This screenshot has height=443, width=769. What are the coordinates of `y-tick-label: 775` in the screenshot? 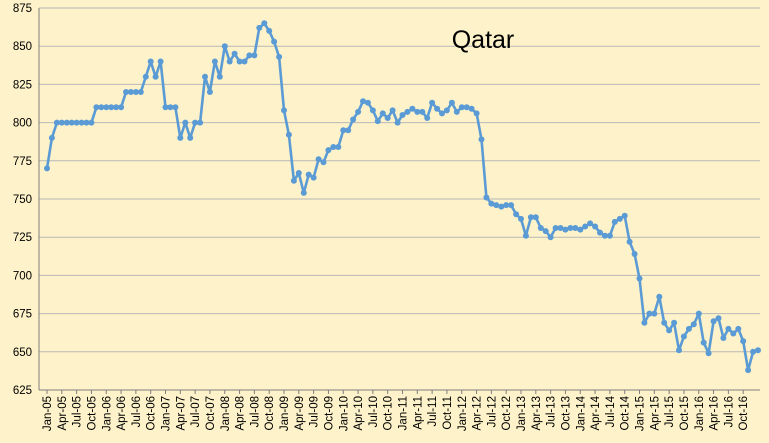 It's located at (22, 162).